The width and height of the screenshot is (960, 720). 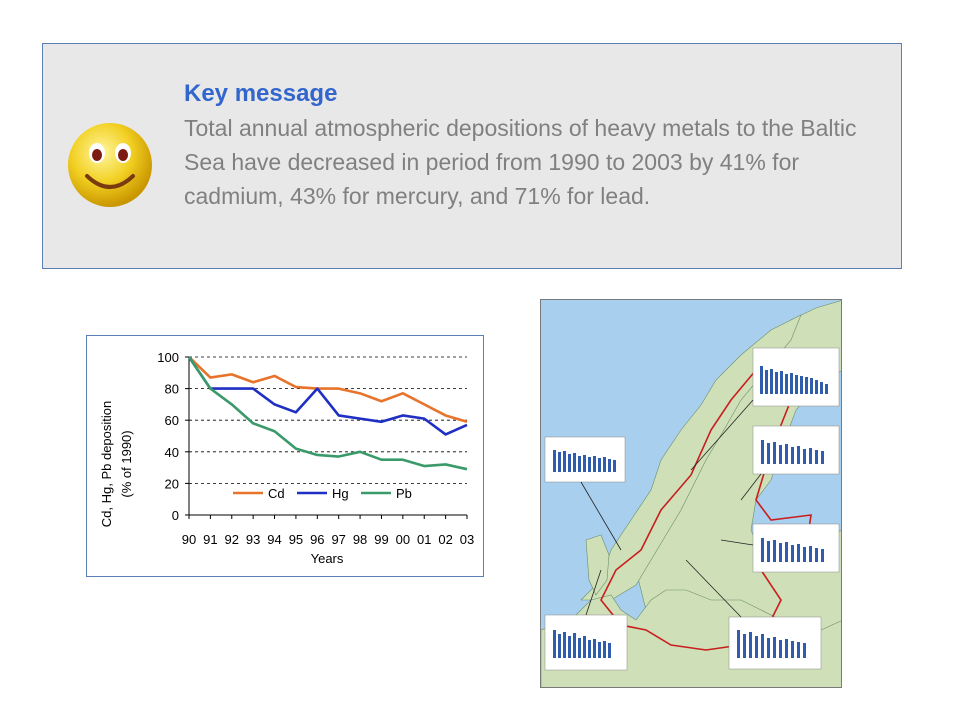 I want to click on x-tick-label: 91, so click(x=210, y=539).